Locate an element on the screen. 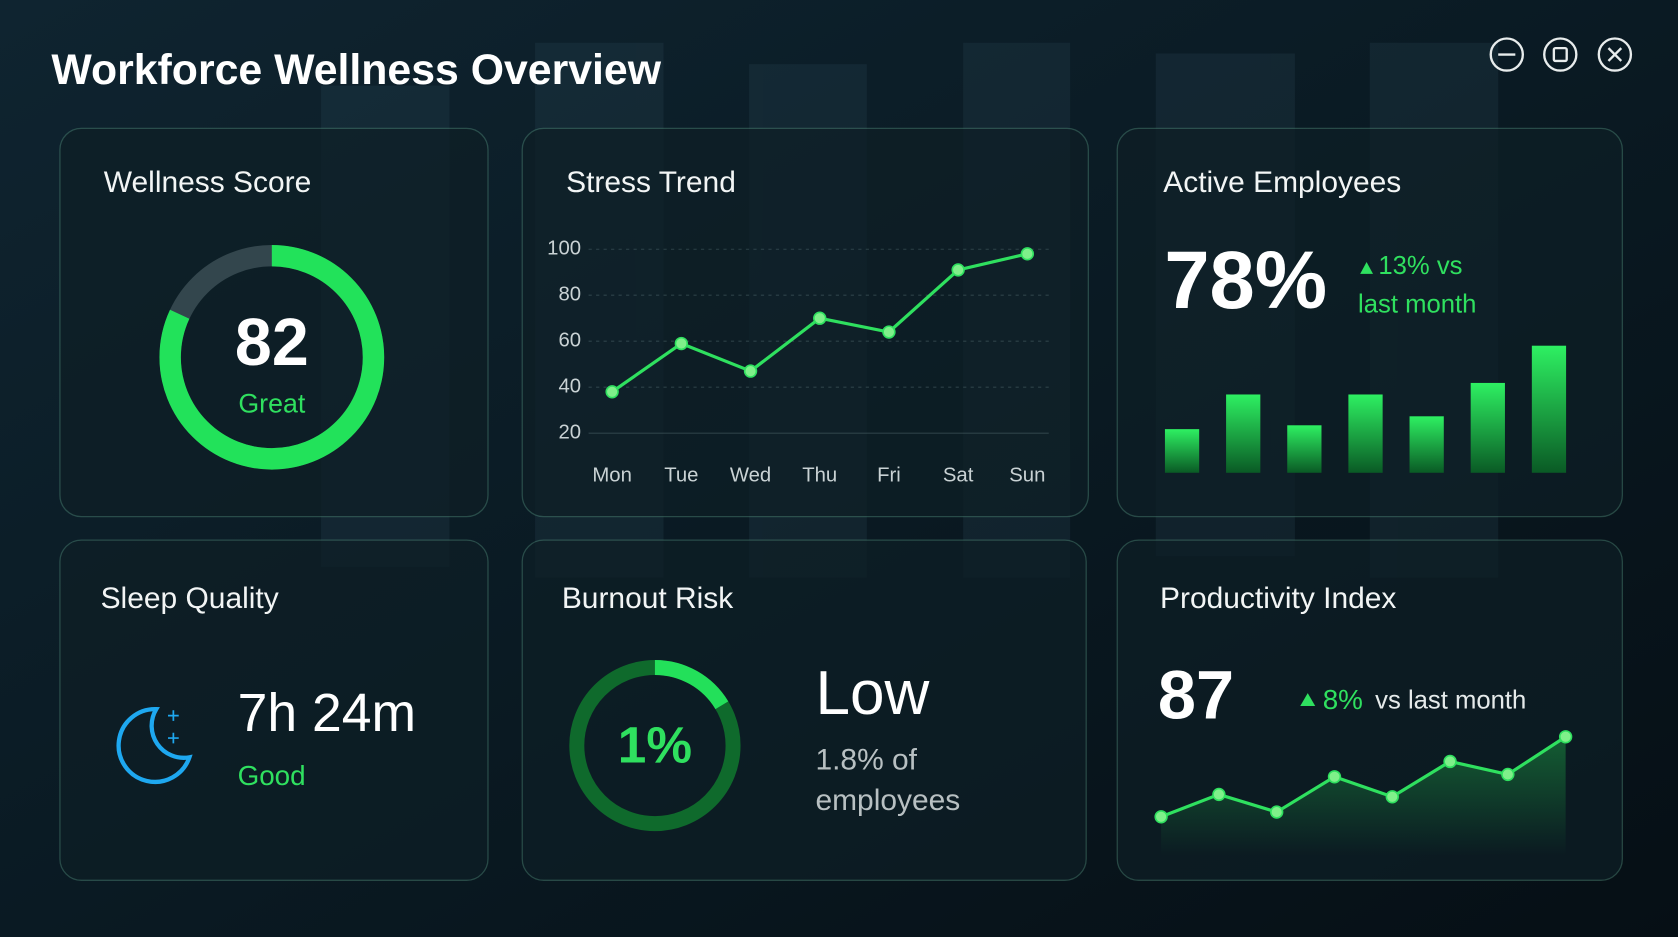 This screenshot has width=1678, height=937. area is located at coordinates (1363, 796).